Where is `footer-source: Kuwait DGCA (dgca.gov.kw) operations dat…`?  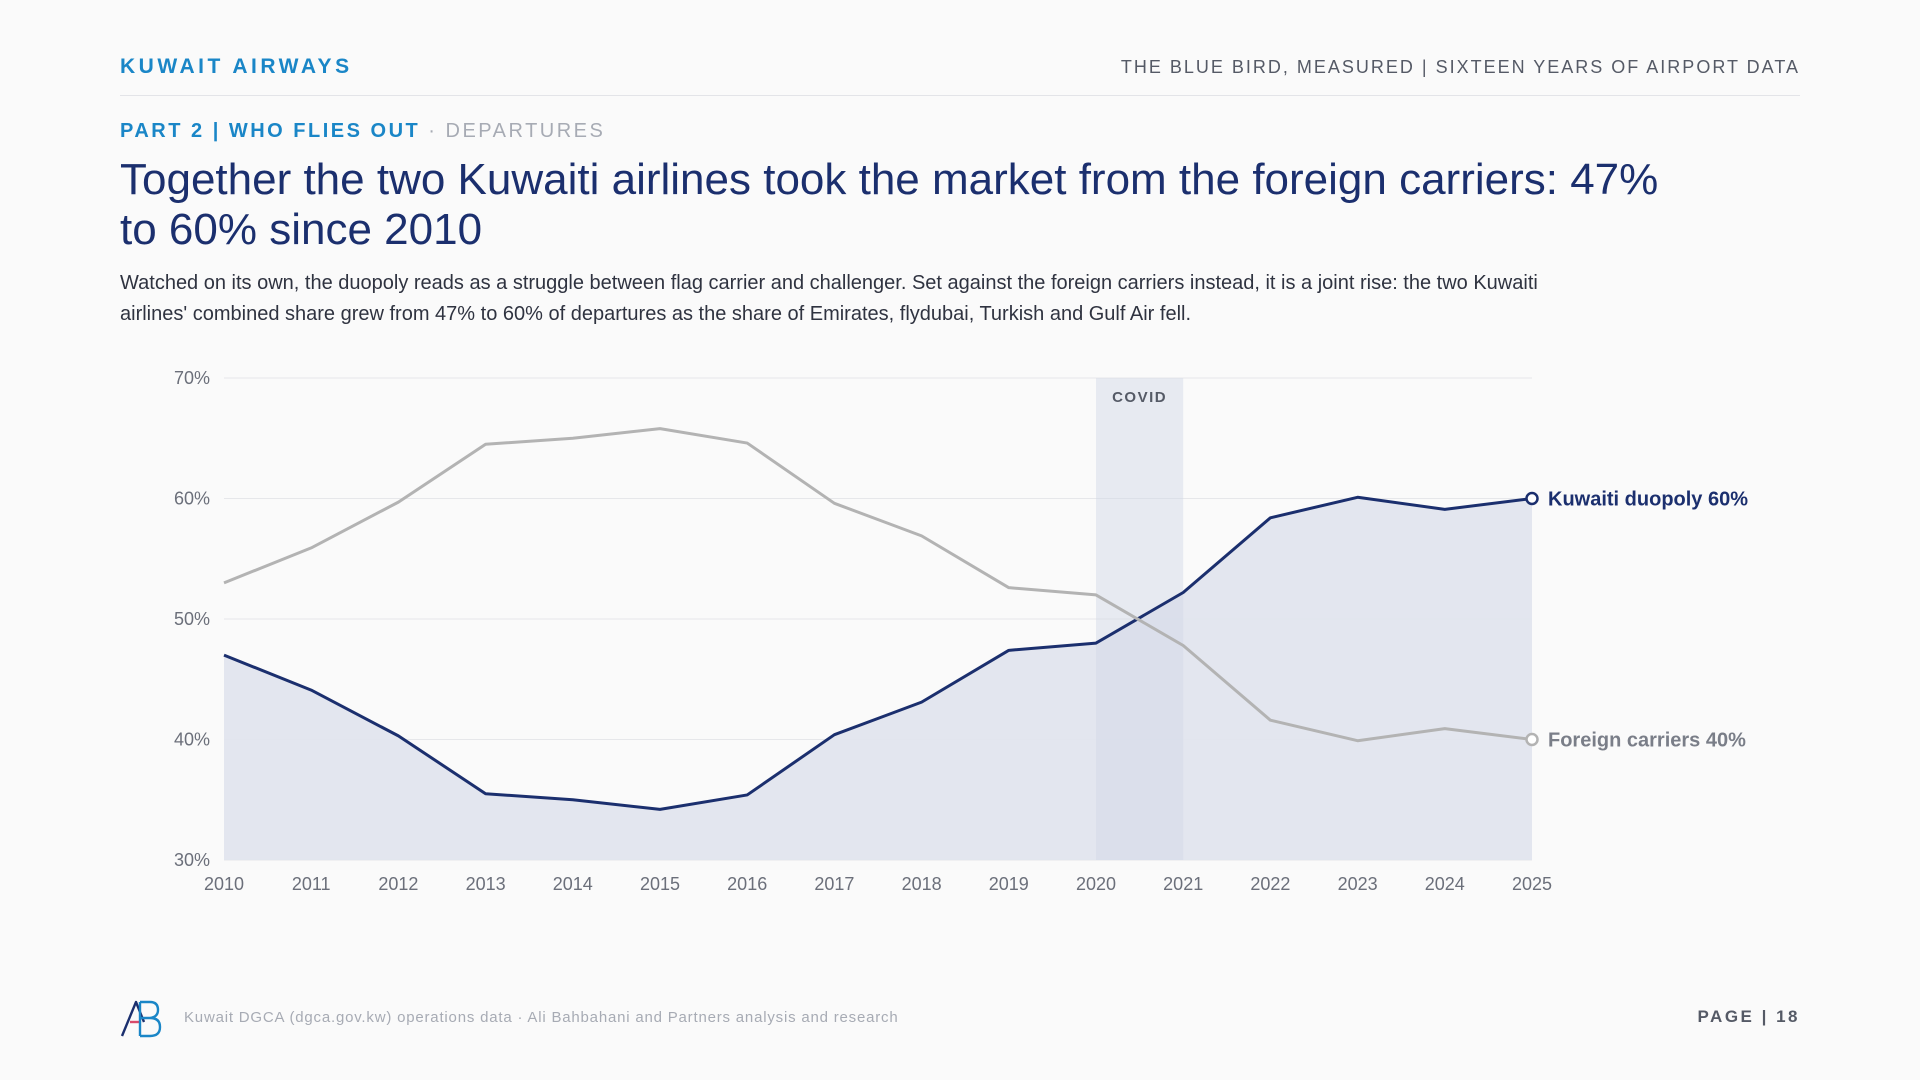 footer-source: Kuwait DGCA (dgca.gov.kw) operations dat… is located at coordinates (541, 1017).